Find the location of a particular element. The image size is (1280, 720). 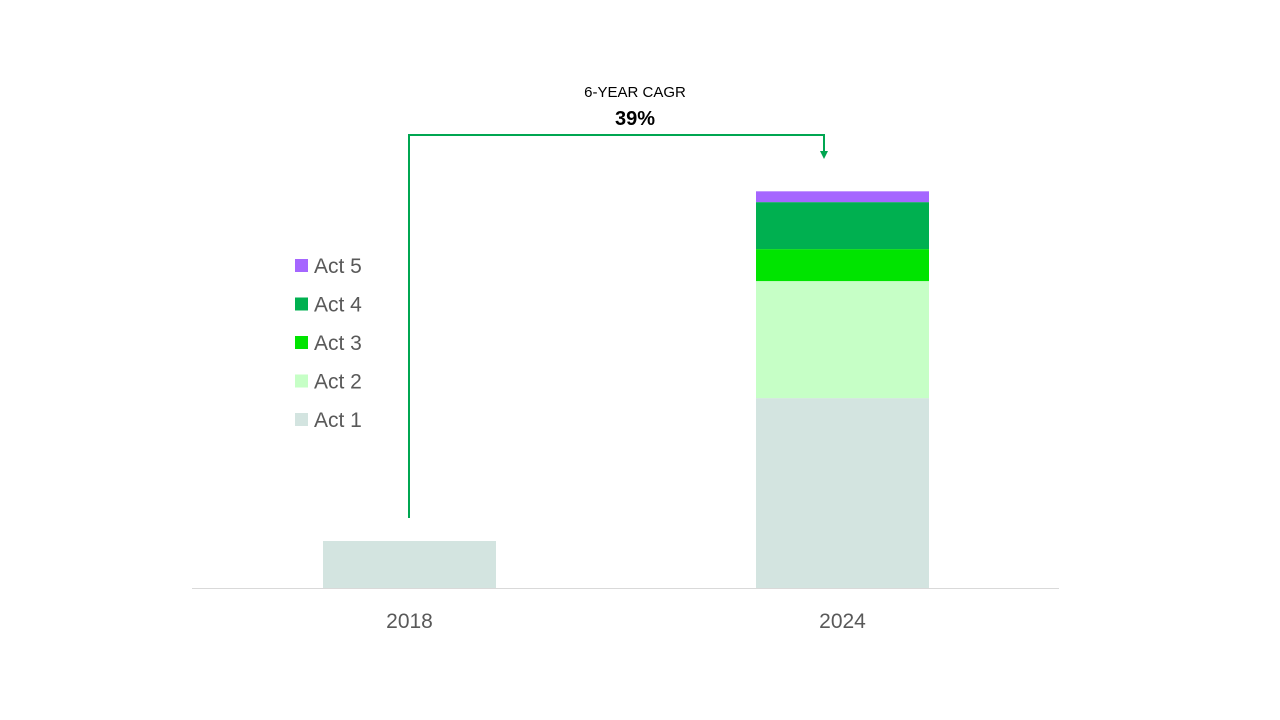

legend-item: Act 3 is located at coordinates (328, 343).